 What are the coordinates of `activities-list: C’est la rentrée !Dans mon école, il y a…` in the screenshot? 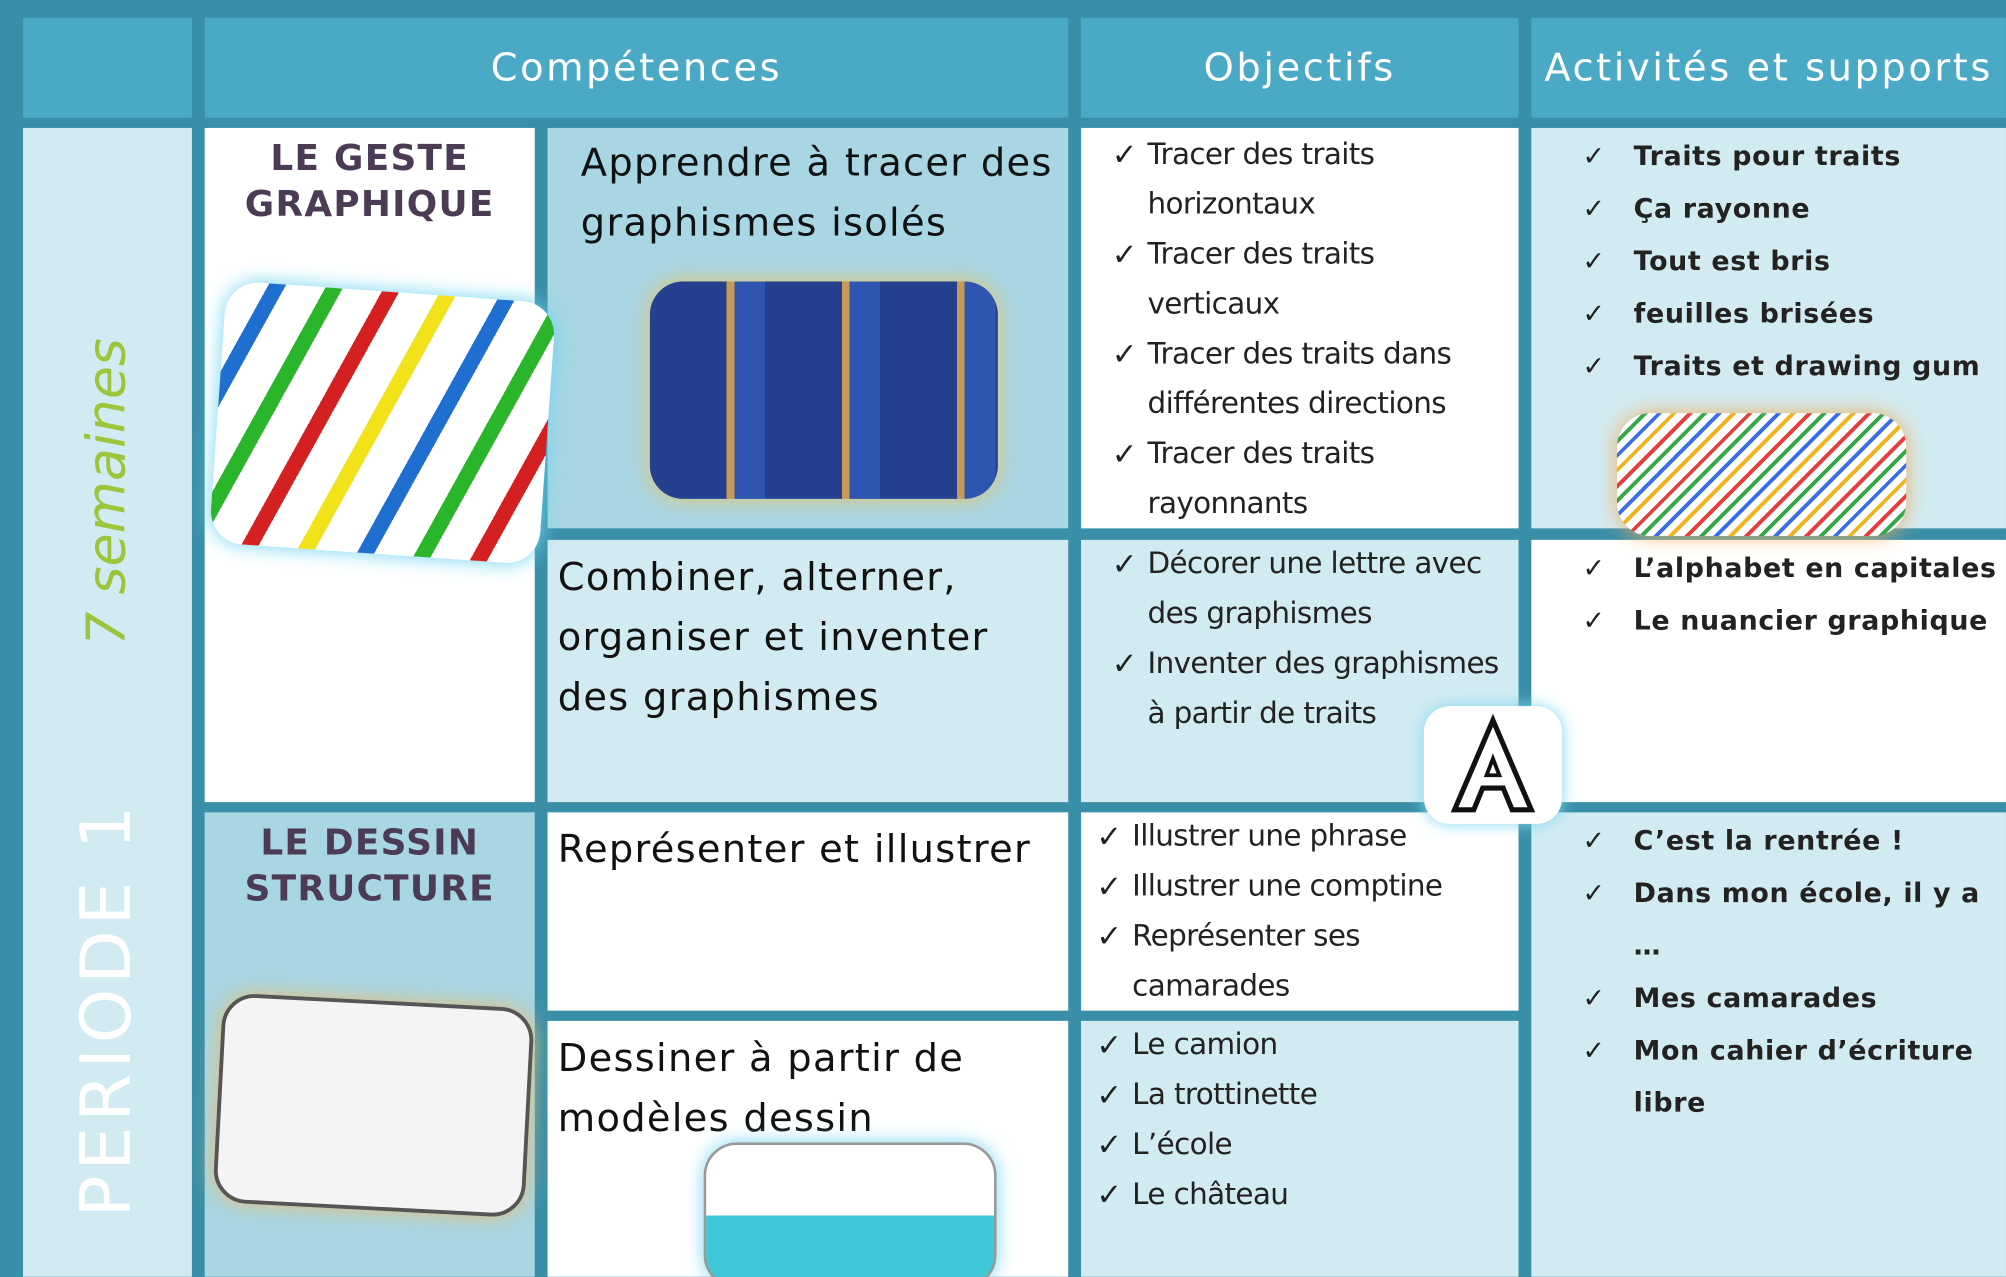 It's located at (1768, 972).